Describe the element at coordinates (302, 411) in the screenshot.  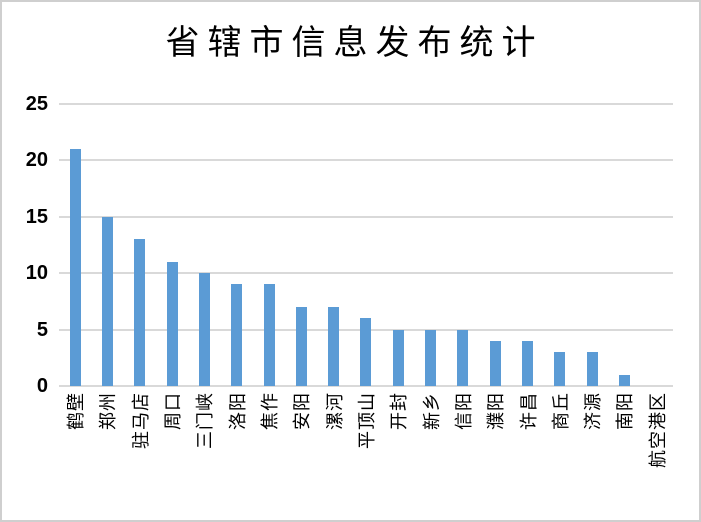
I see `x-axis-tick-label: 安阳` at that location.